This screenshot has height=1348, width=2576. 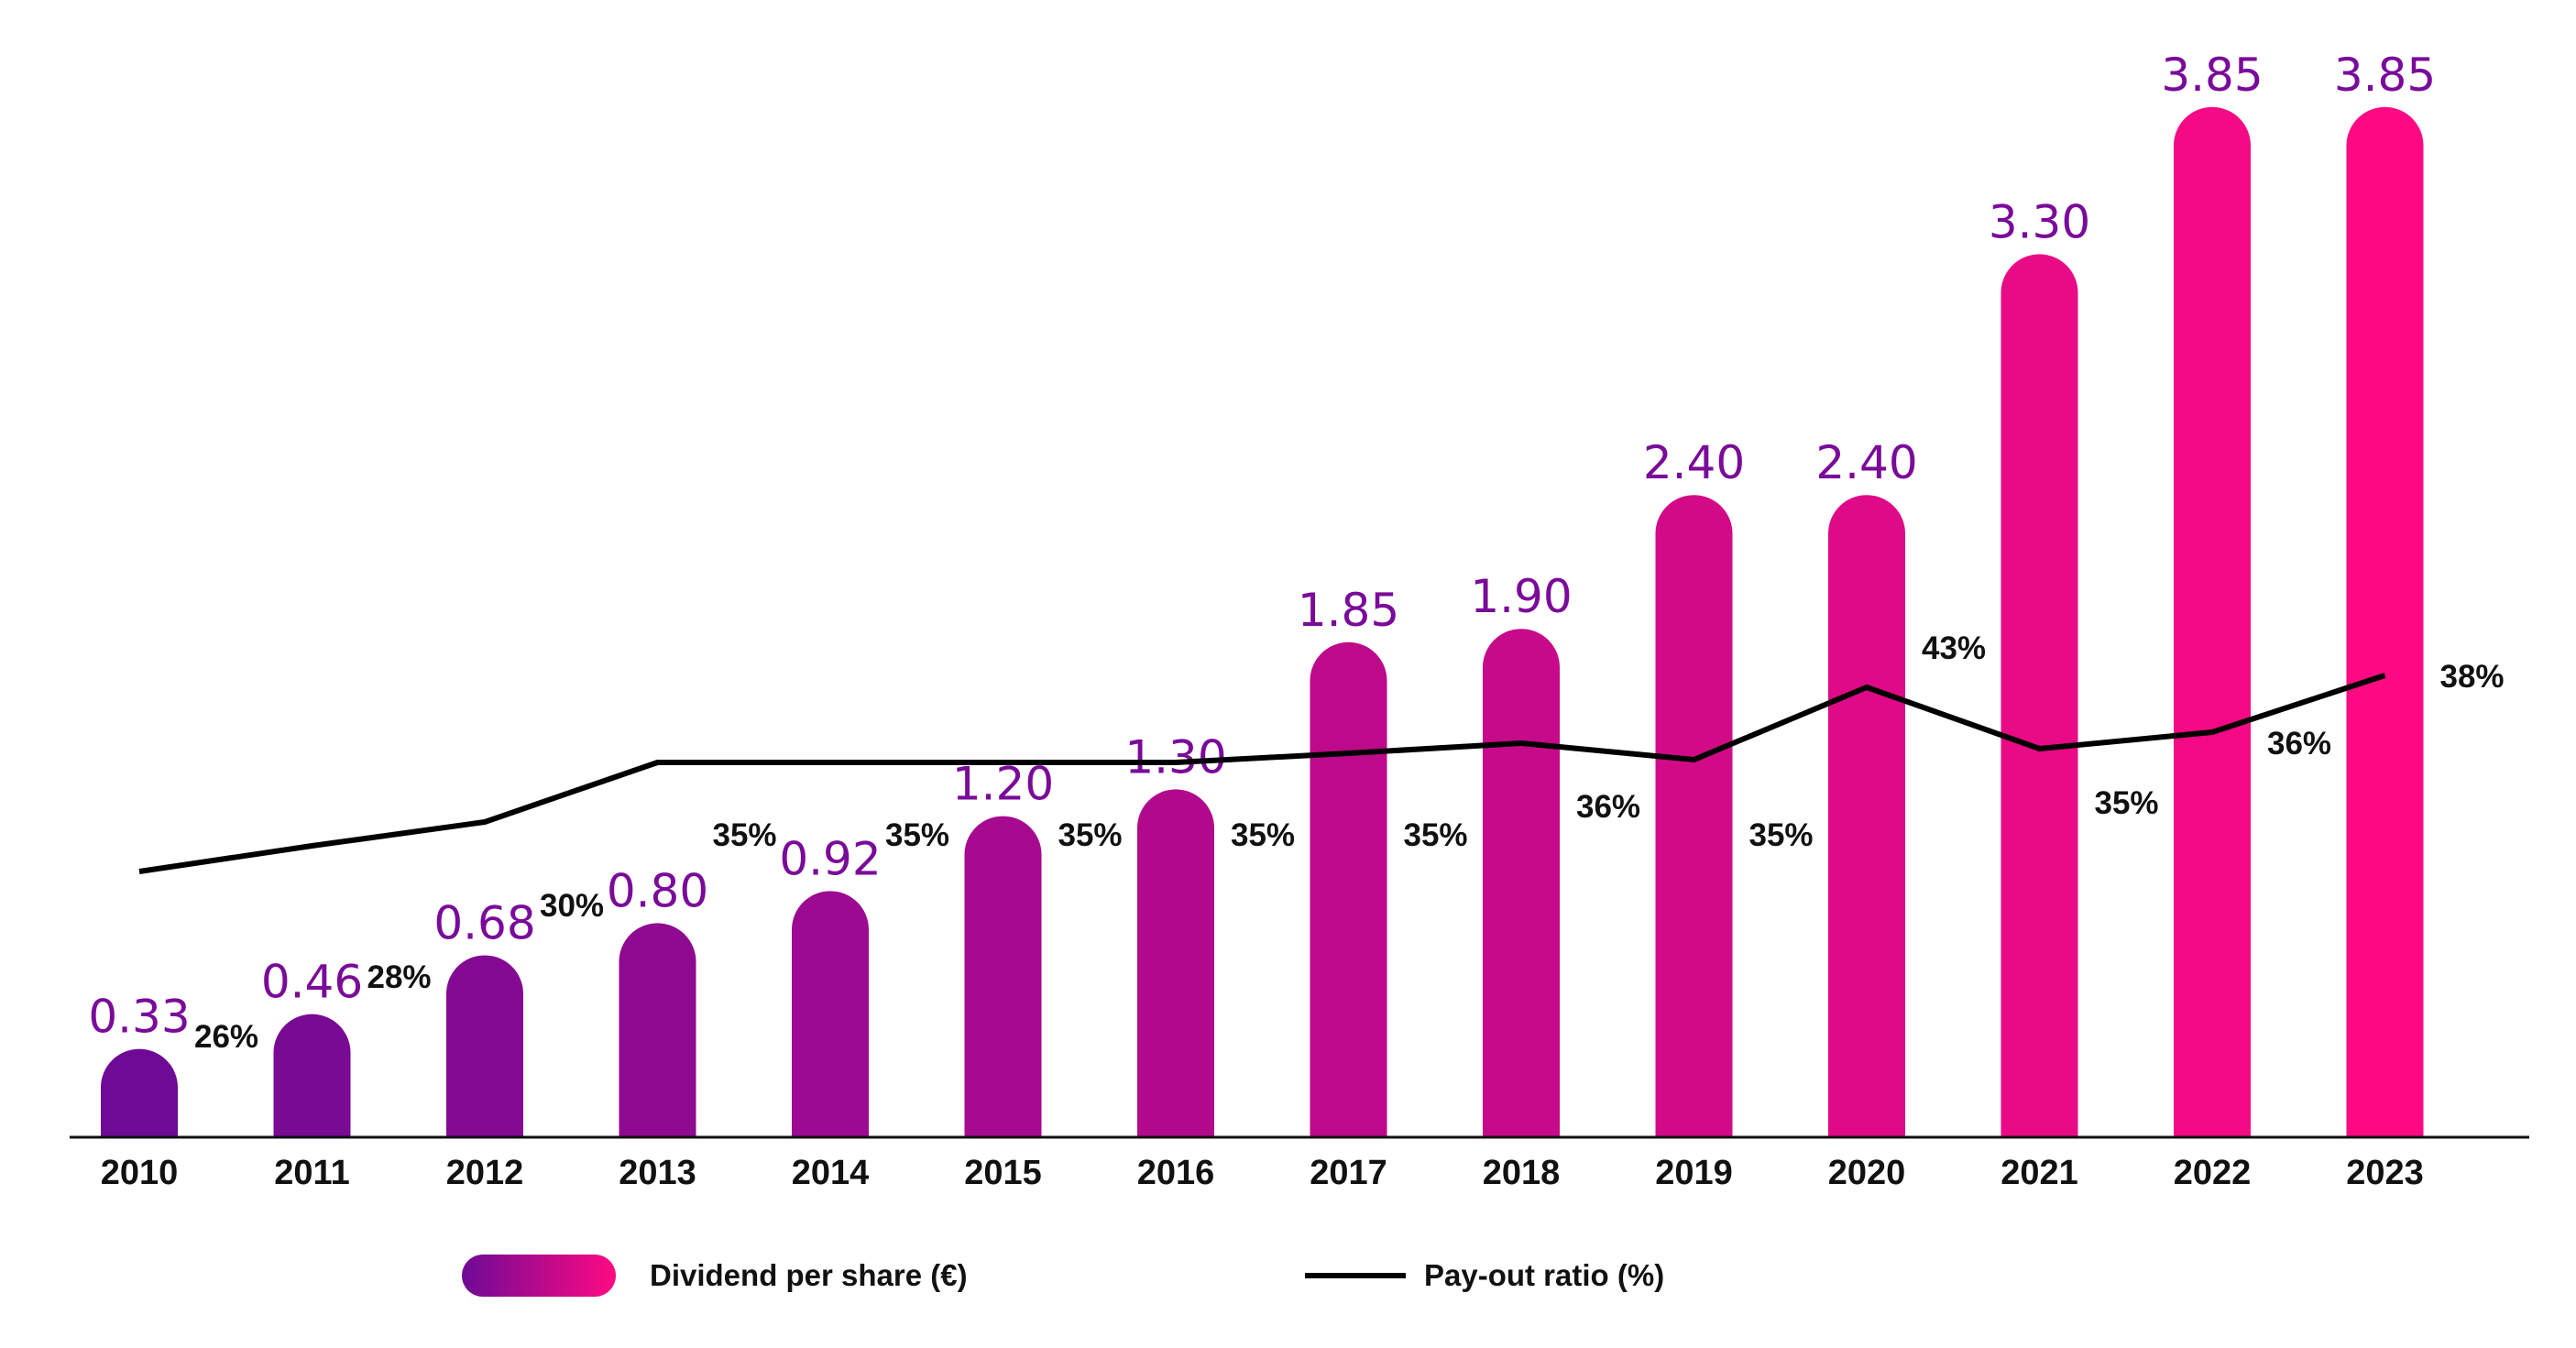 I want to click on x-tick-label-2014: 2014, so click(x=831, y=1173).